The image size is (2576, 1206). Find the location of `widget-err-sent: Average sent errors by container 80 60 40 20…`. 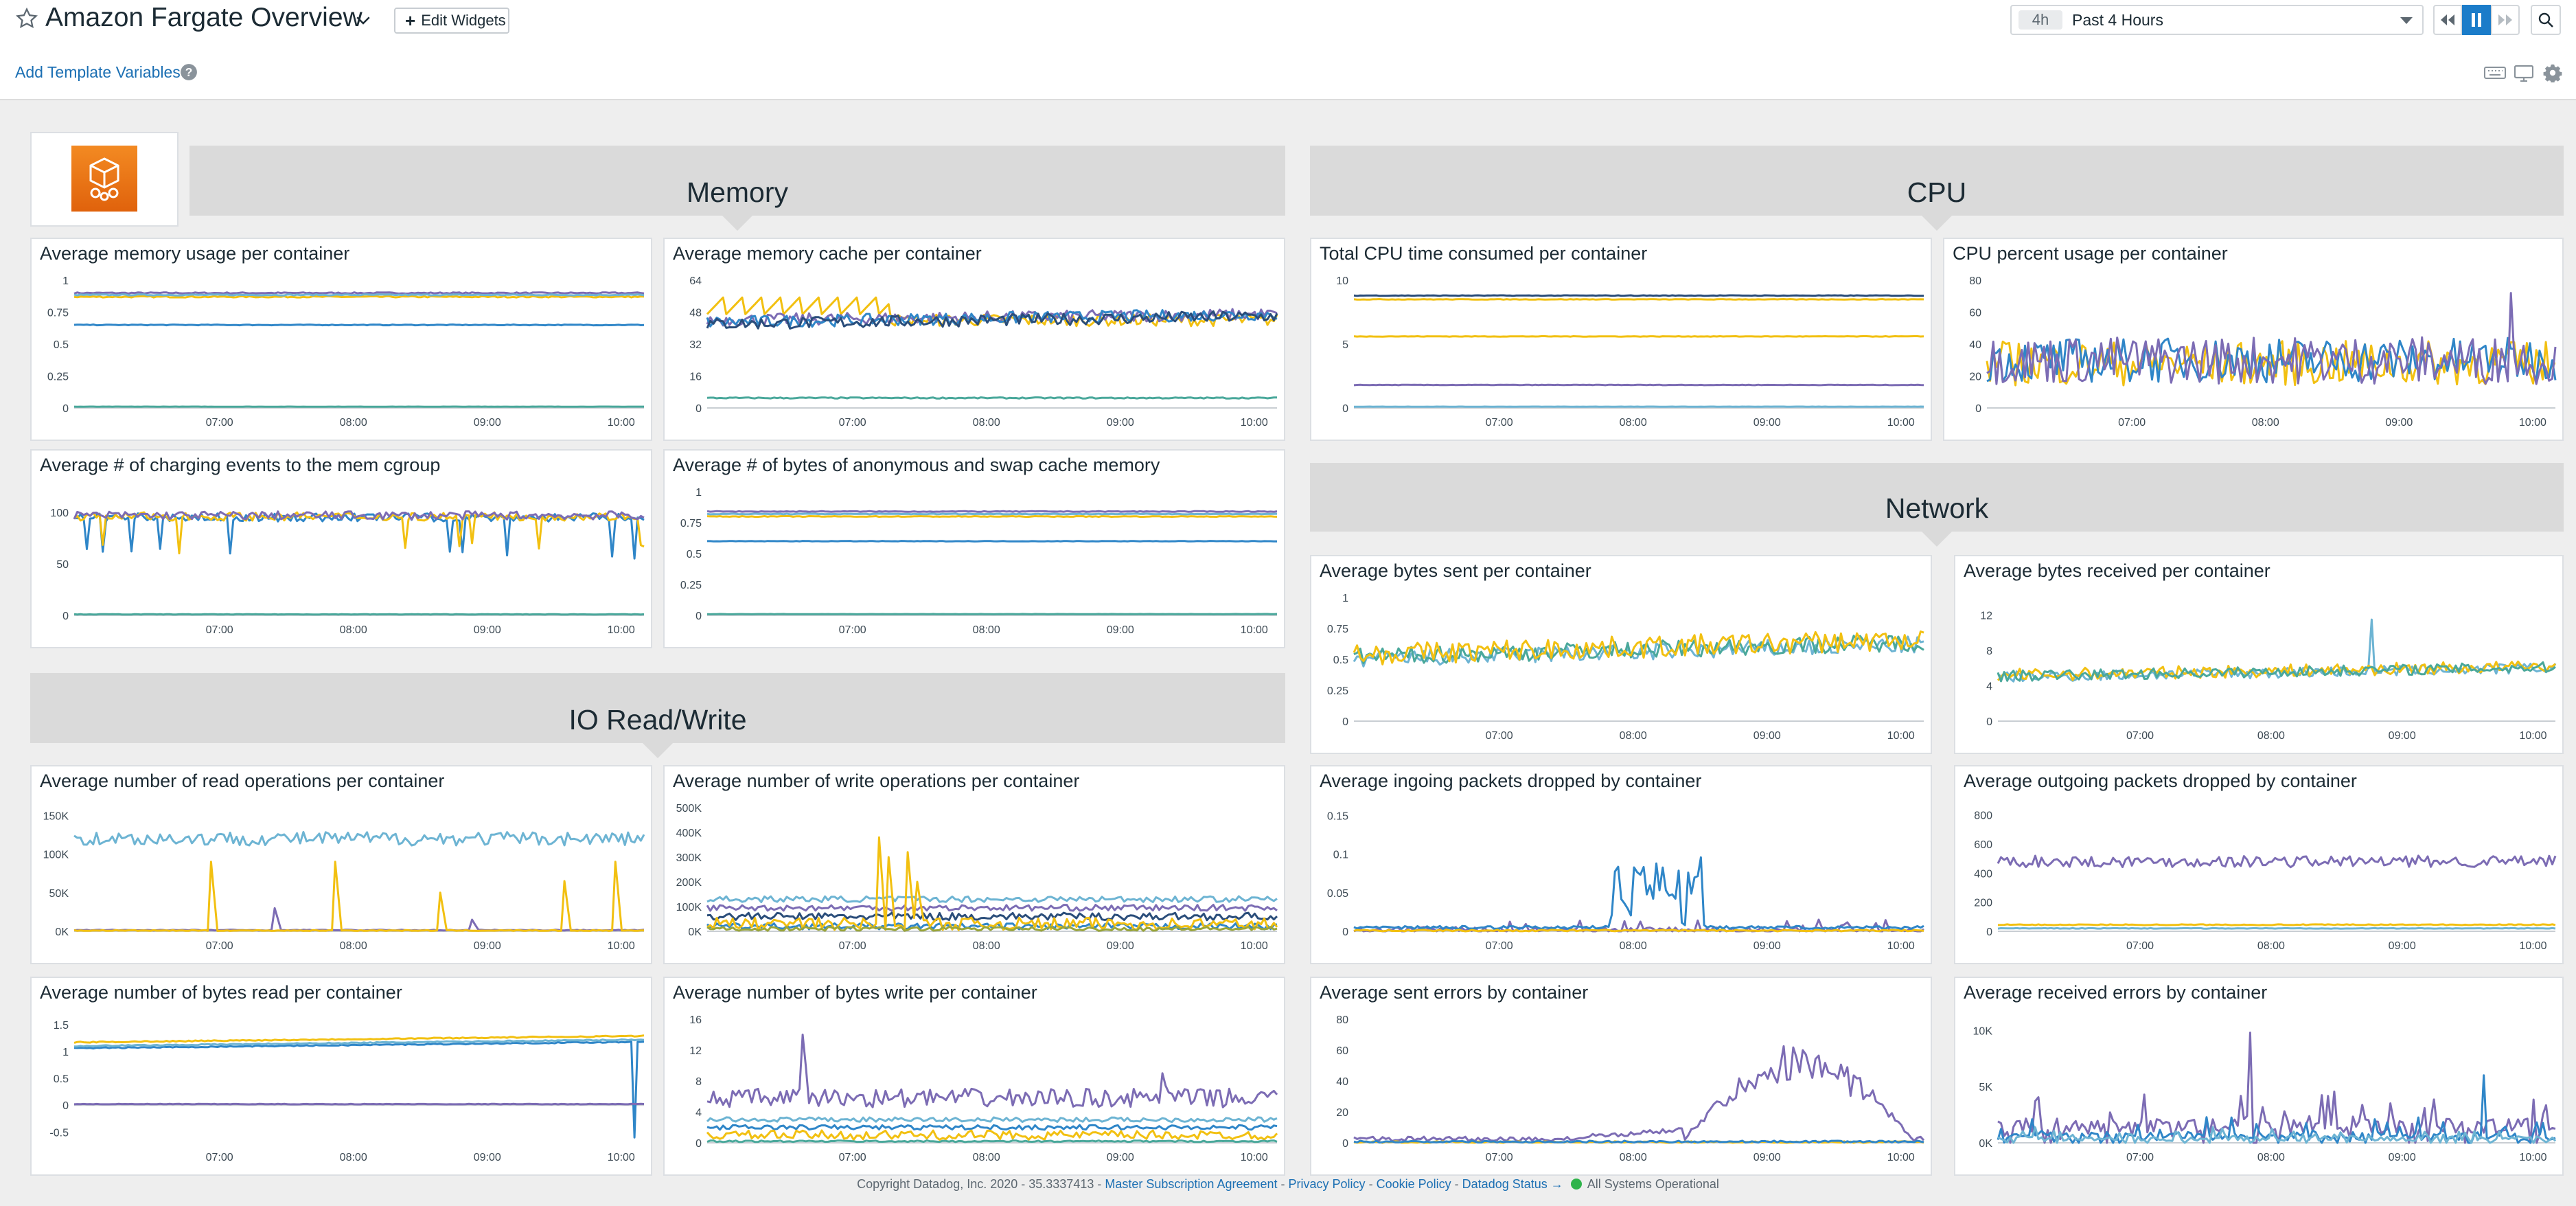

widget-err-sent: Average sent errors by container 80 60 40 20… is located at coordinates (1621, 1076).